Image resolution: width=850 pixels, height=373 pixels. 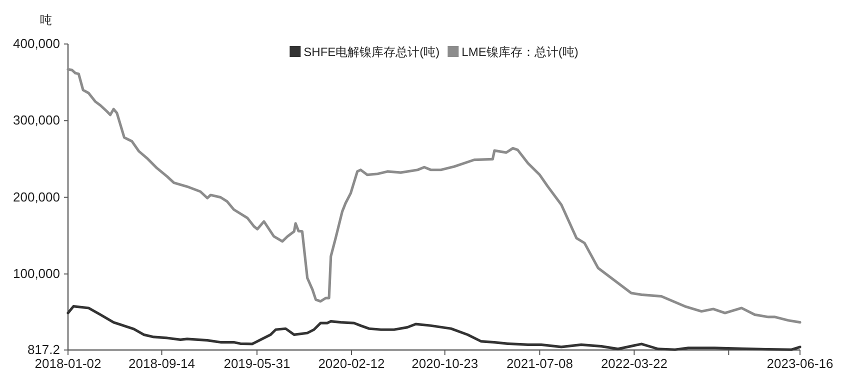 What do you see at coordinates (634, 363) in the screenshot?
I see `x-tick-label: 2022-03-22` at bounding box center [634, 363].